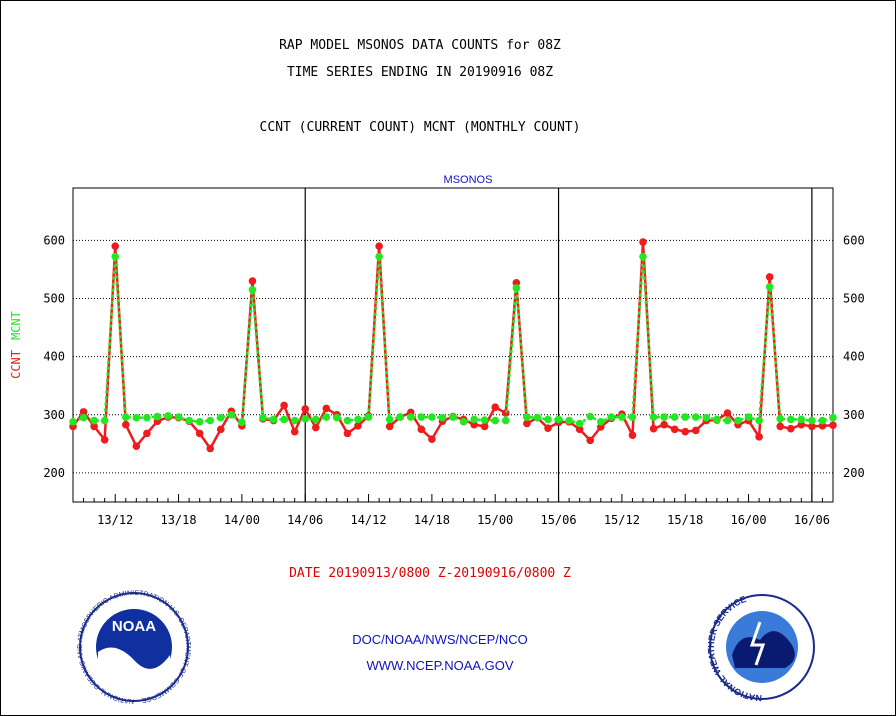  I want to click on y-tick-label-left: 600, so click(54, 240).